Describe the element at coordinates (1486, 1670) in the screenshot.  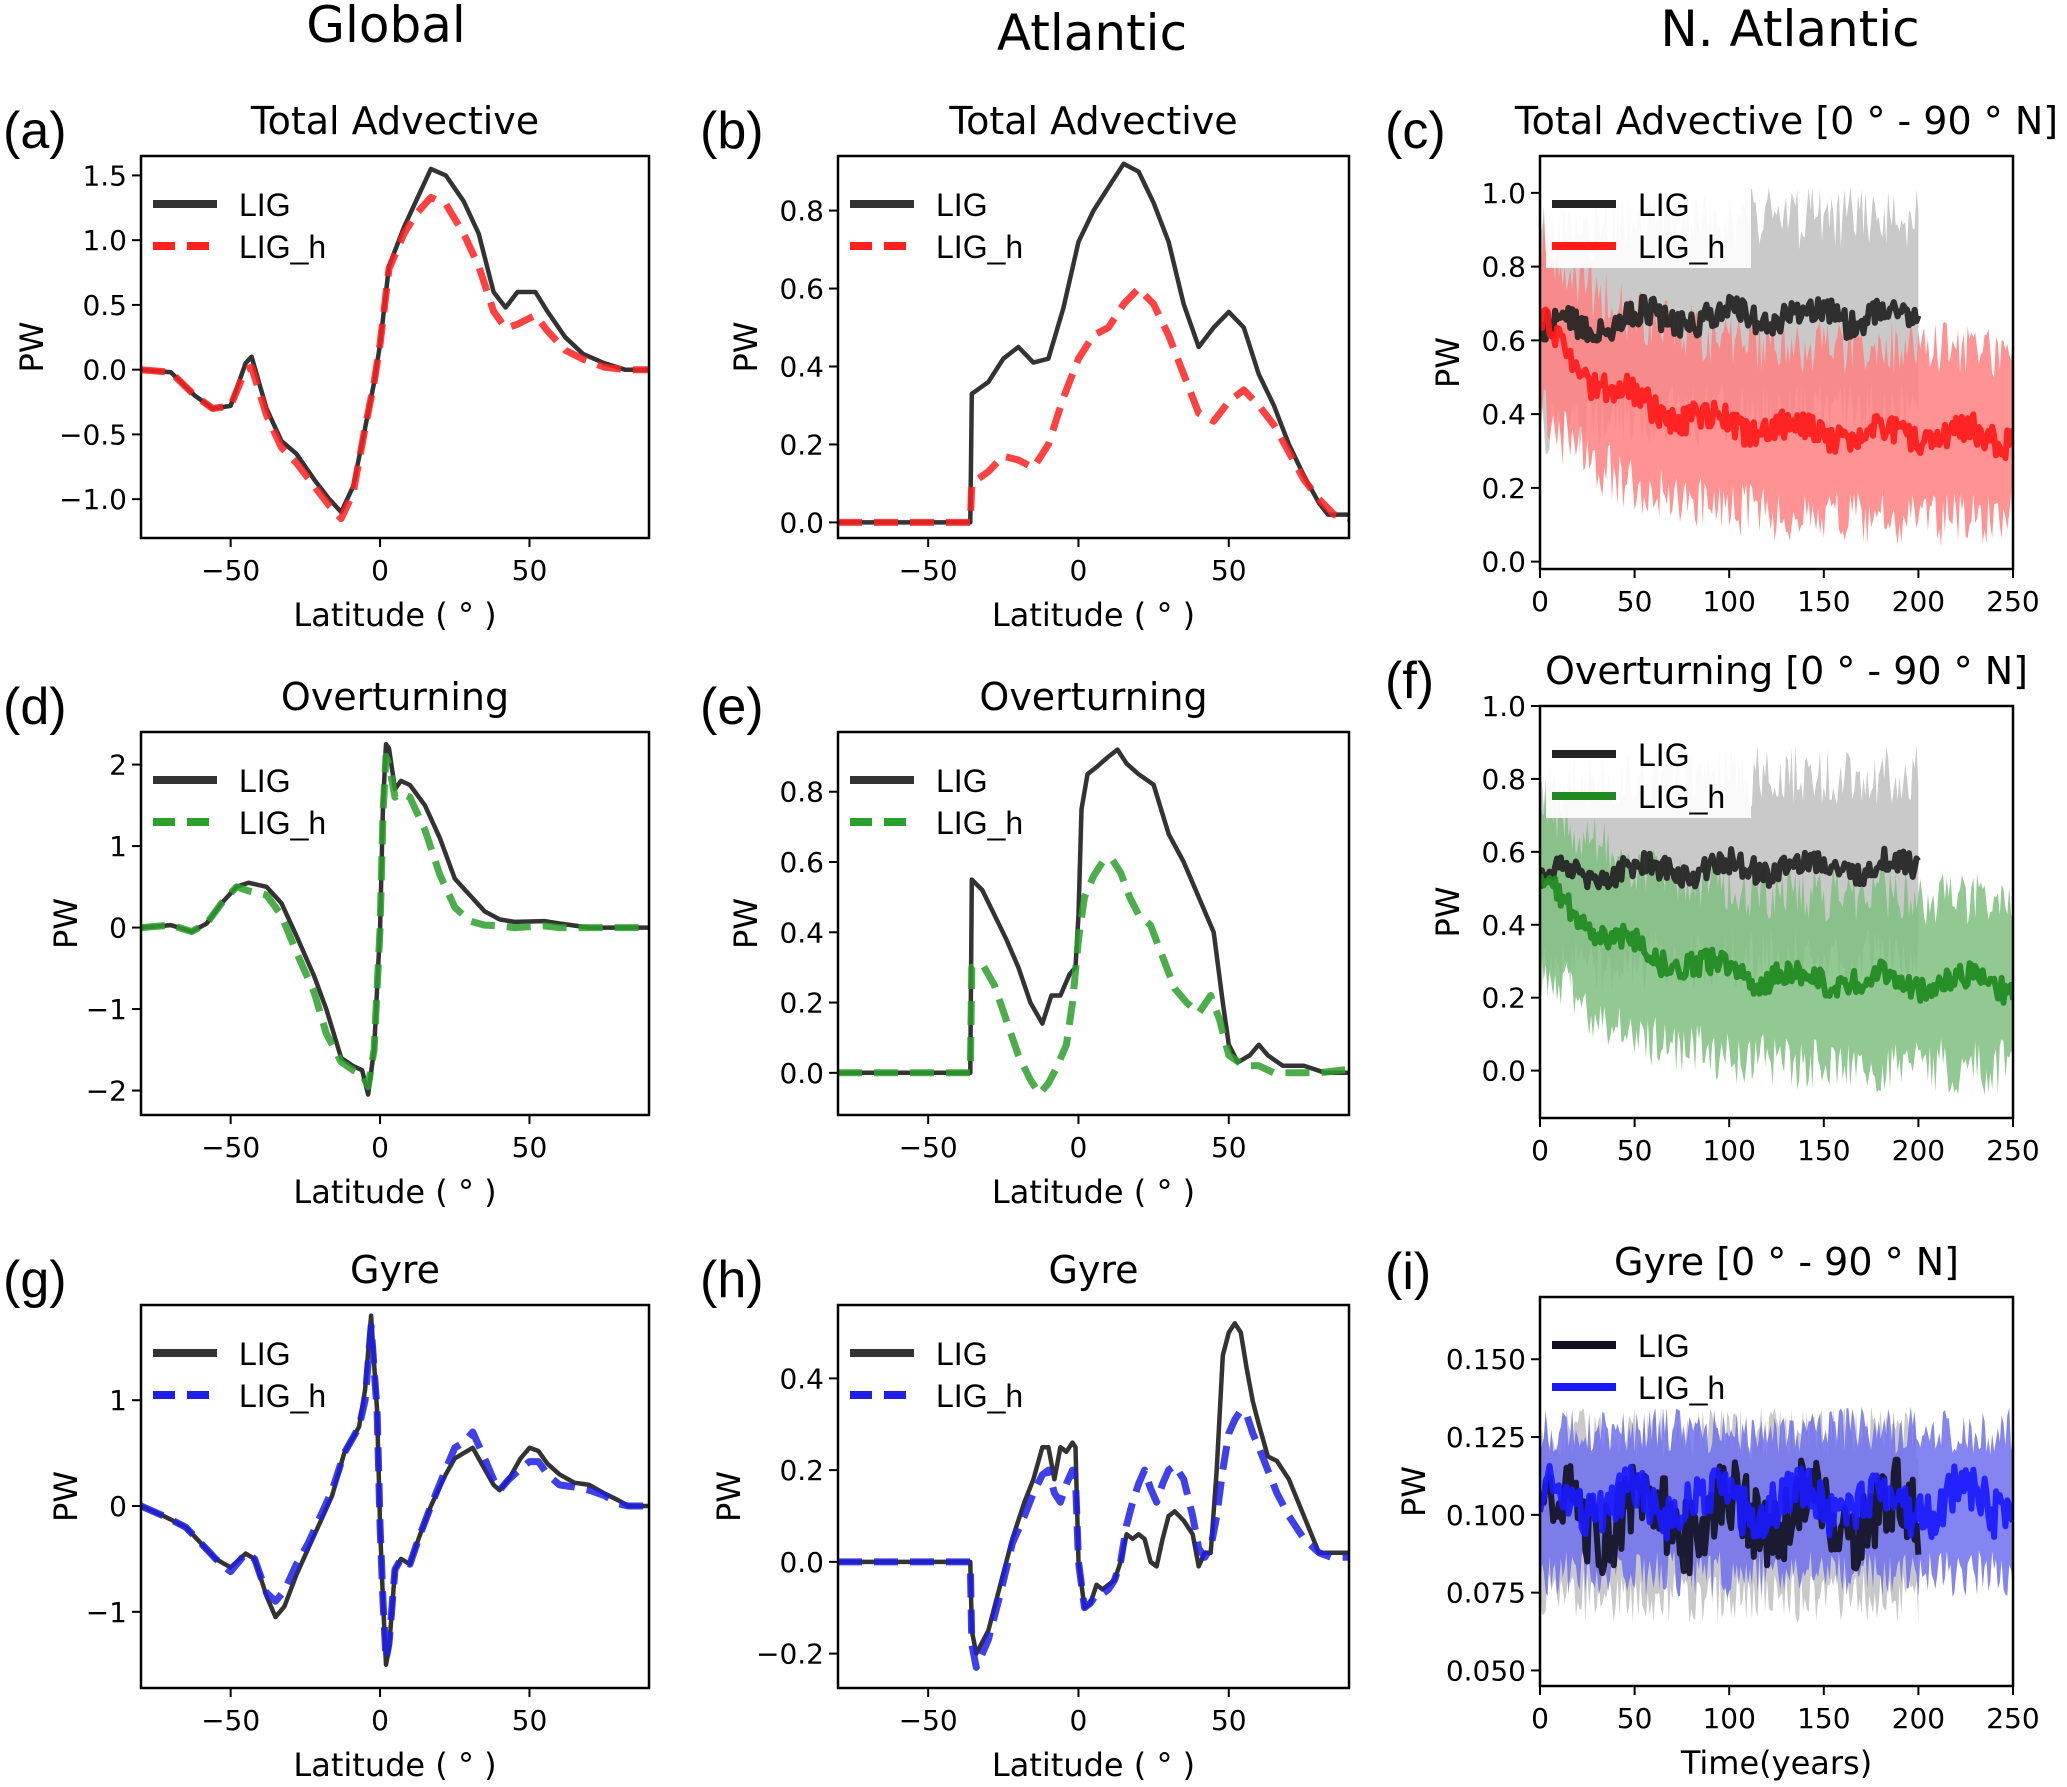
I see `y-tick-label: 0.050` at that location.